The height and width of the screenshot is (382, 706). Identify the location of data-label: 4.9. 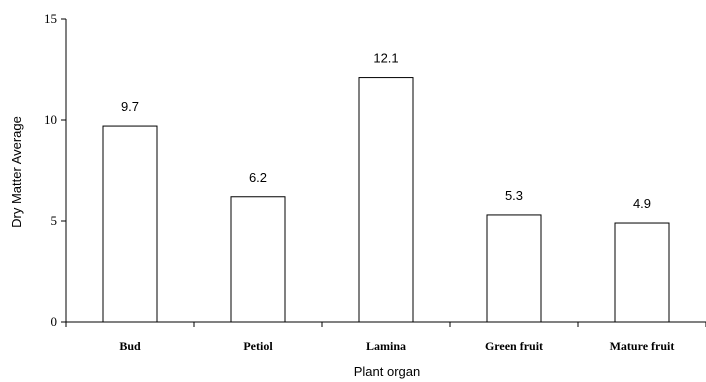
(642, 203).